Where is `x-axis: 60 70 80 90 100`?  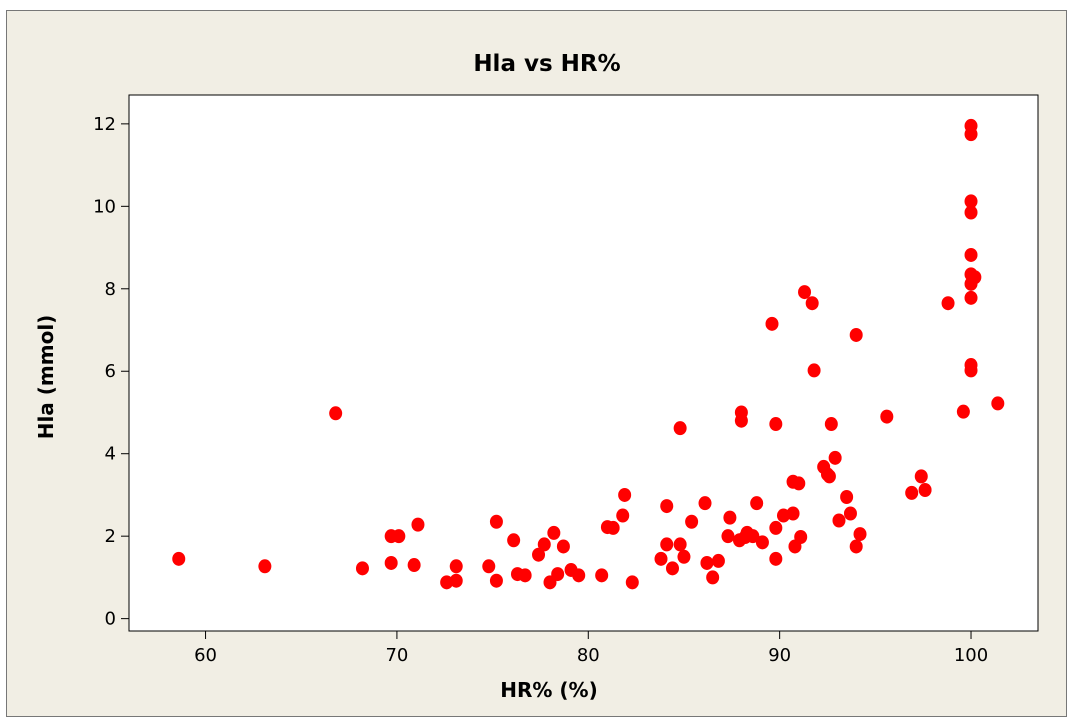 x-axis: 60 70 80 90 100 is located at coordinates (591, 648).